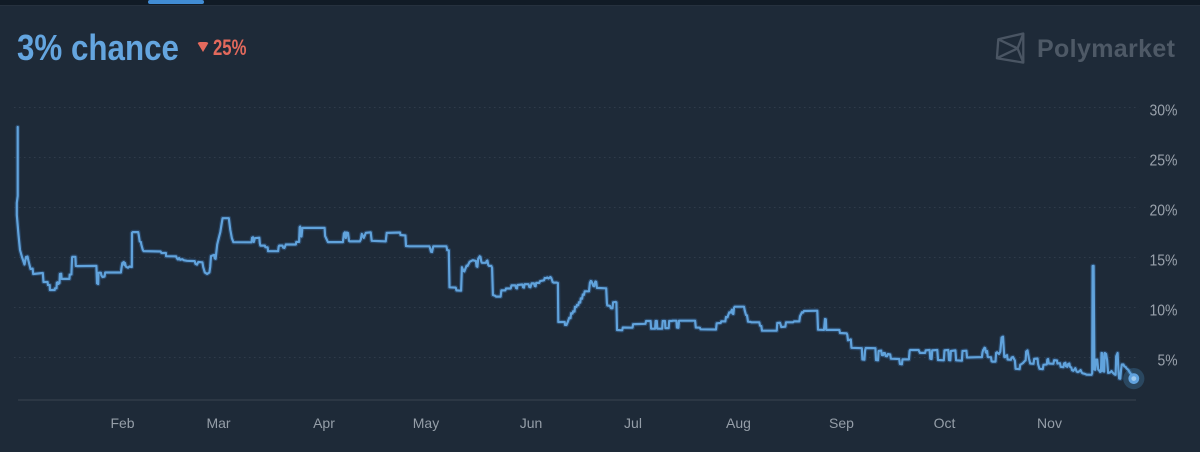  What do you see at coordinates (324, 423) in the screenshot?
I see `svg-text: Apr` at bounding box center [324, 423].